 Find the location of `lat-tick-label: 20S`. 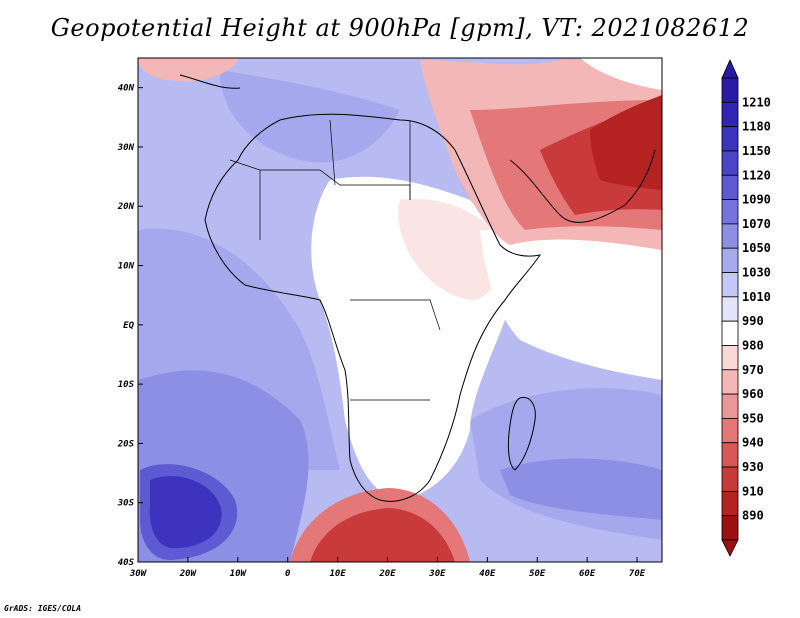

lat-tick-label: 20S is located at coordinates (126, 444).